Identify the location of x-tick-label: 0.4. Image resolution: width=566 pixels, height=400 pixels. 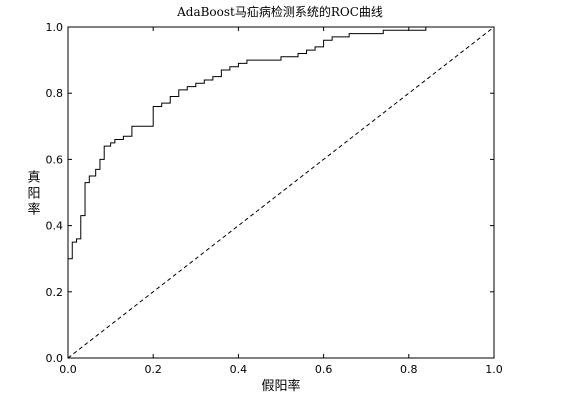
(239, 369).